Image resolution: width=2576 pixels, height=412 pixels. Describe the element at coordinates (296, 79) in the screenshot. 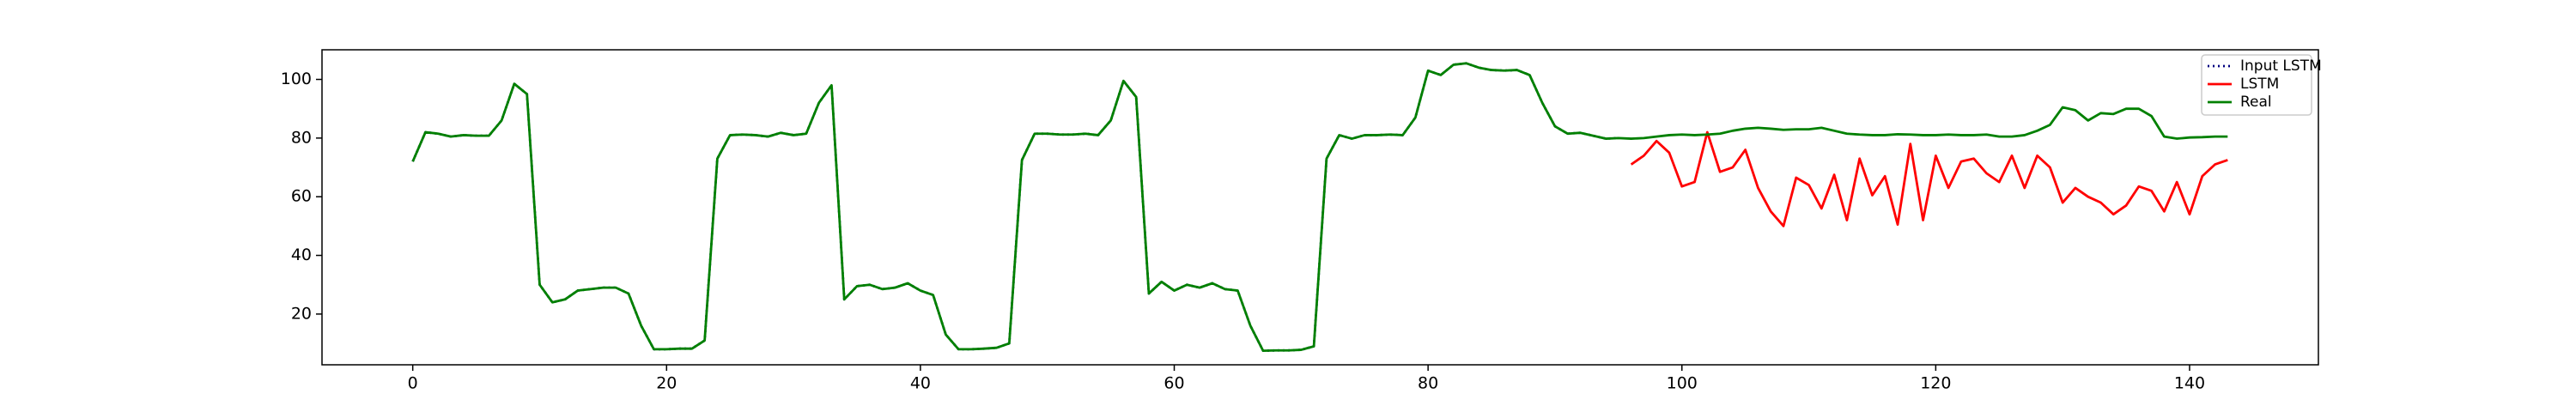

I see `y-tick-label: 100` at that location.